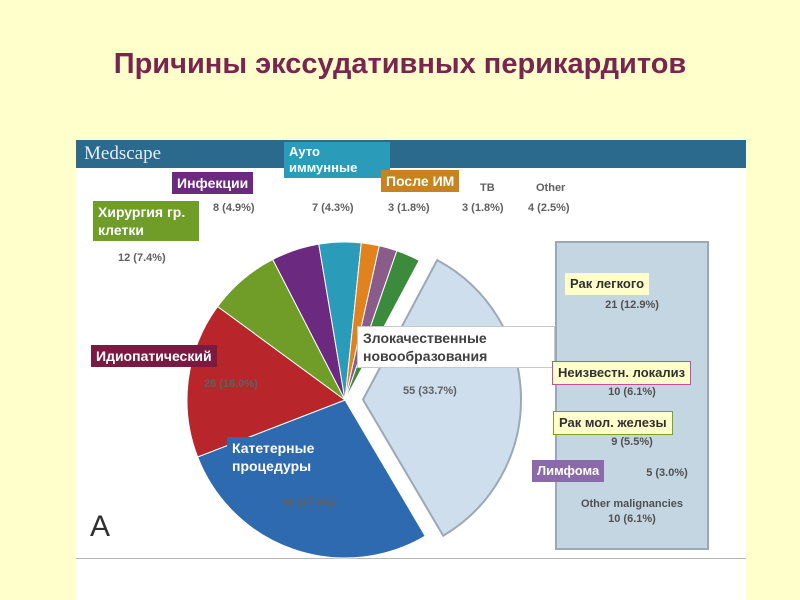 This screenshot has width=800, height=600. Describe the element at coordinates (409, 208) in the screenshot. I see `value-label-7: 3 (1.8%)` at that location.